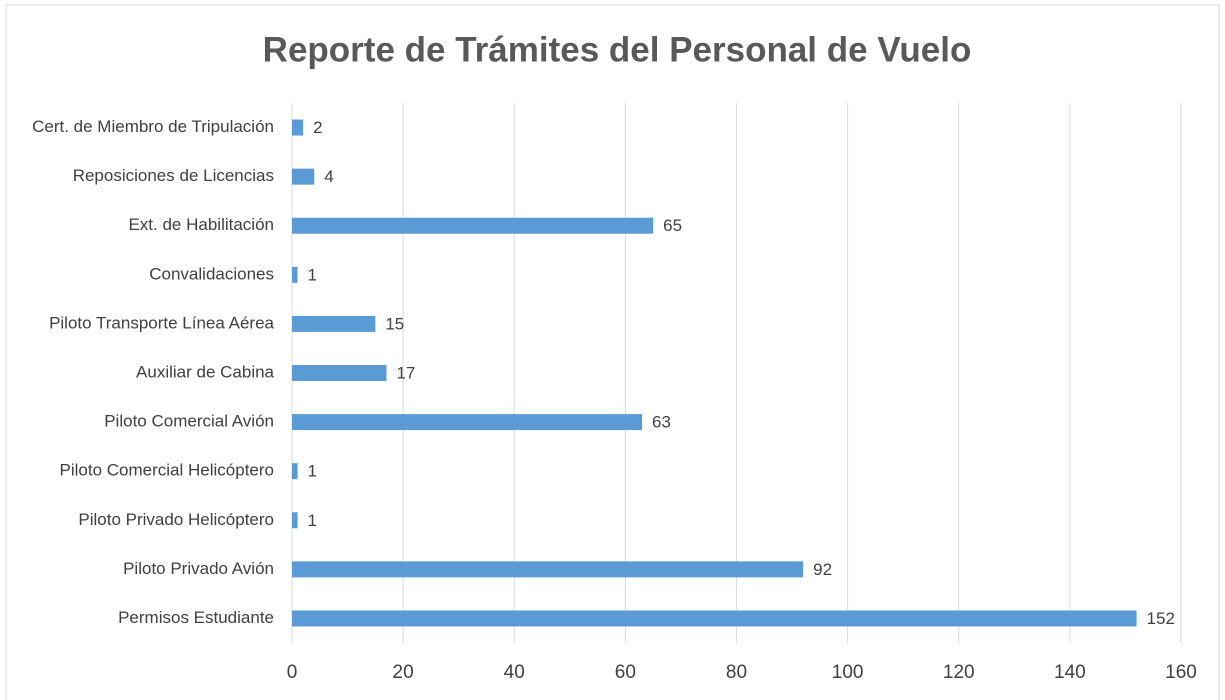 The height and width of the screenshot is (700, 1225). I want to click on y-tick-label: Piloto Transporte Línea Aérea, so click(161, 322).